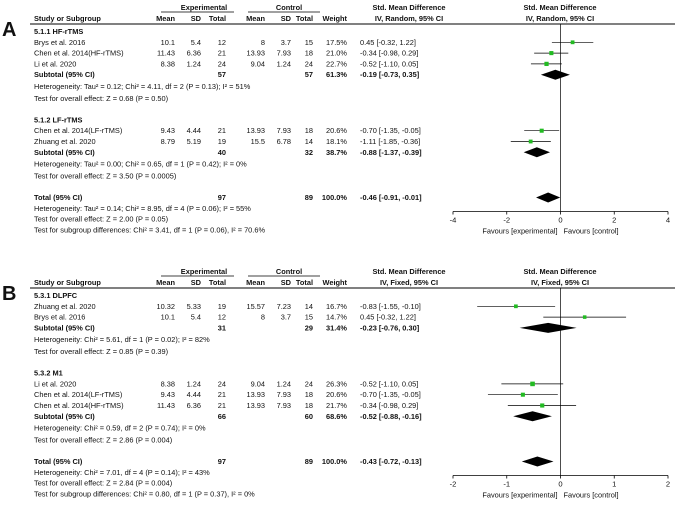 The image size is (685, 516). Describe the element at coordinates (335, 18) in the screenshot. I see `header-weight: Weight` at that location.